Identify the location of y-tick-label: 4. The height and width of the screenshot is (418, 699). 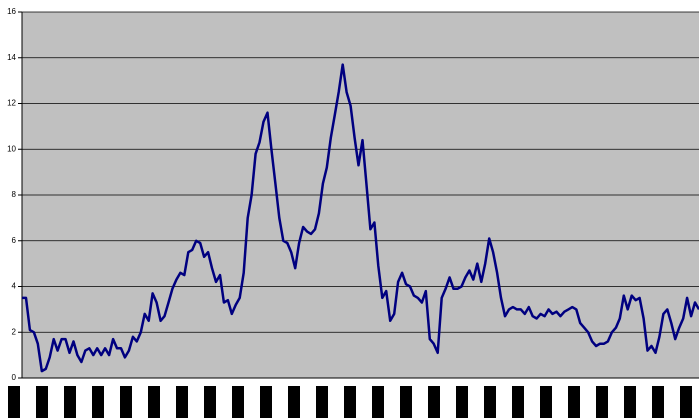
(14, 286).